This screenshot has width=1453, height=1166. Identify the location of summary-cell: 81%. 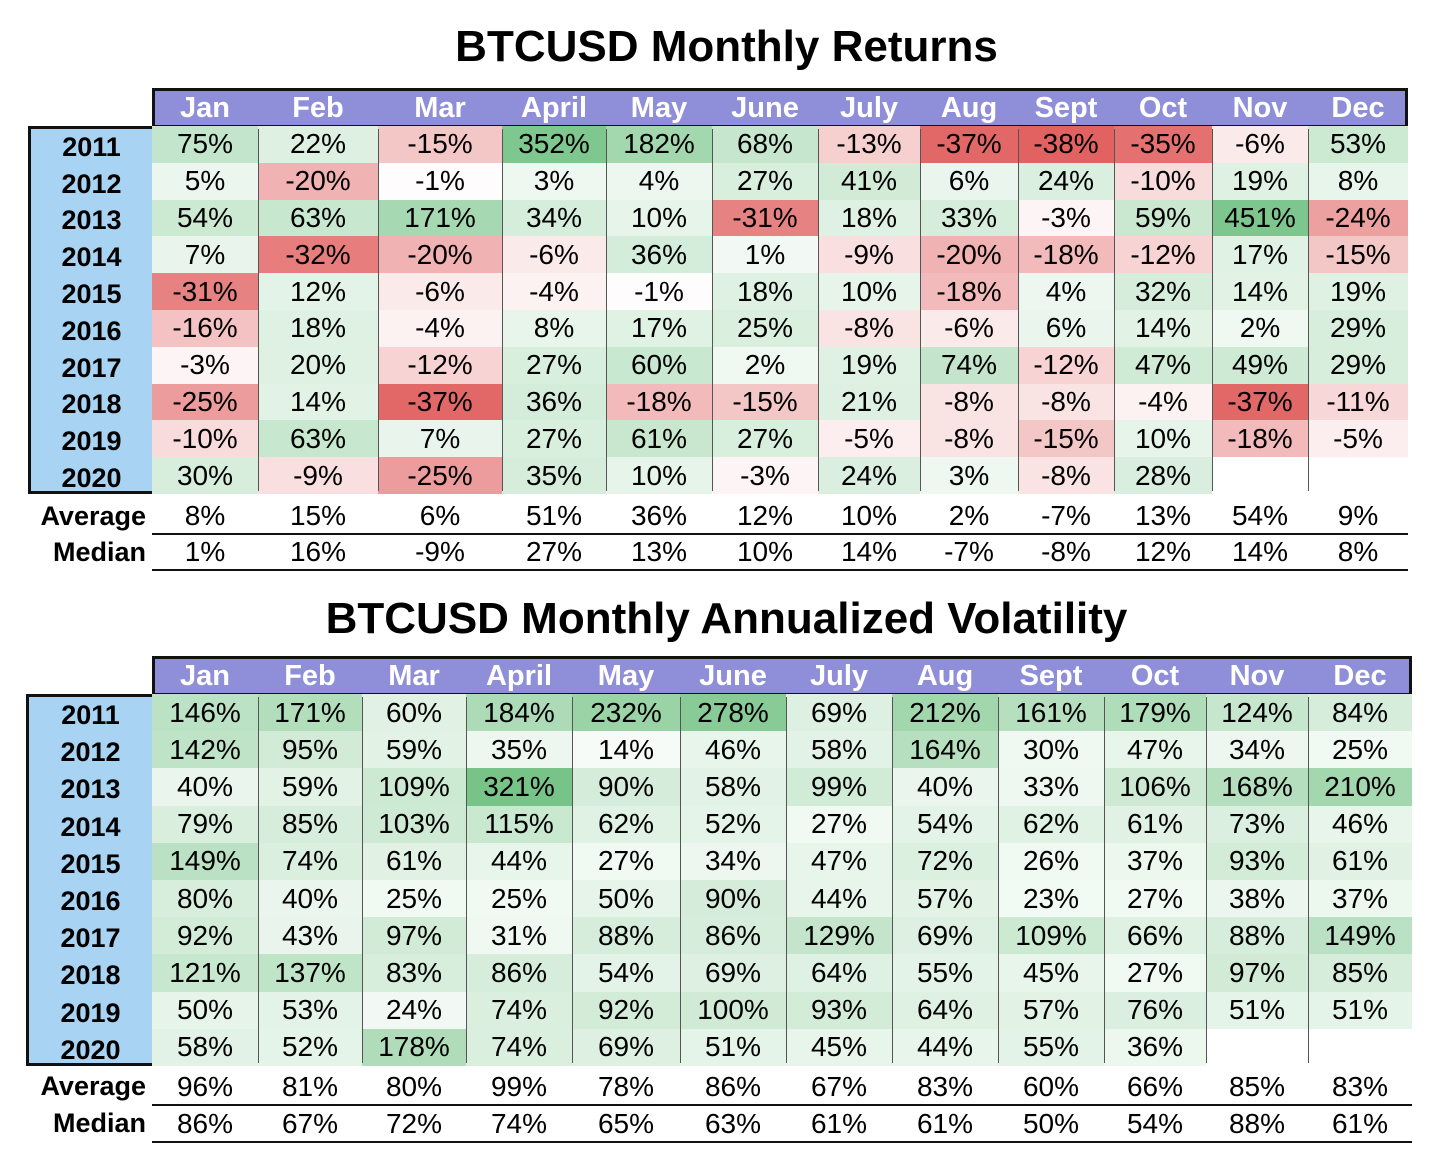
(310, 1086).